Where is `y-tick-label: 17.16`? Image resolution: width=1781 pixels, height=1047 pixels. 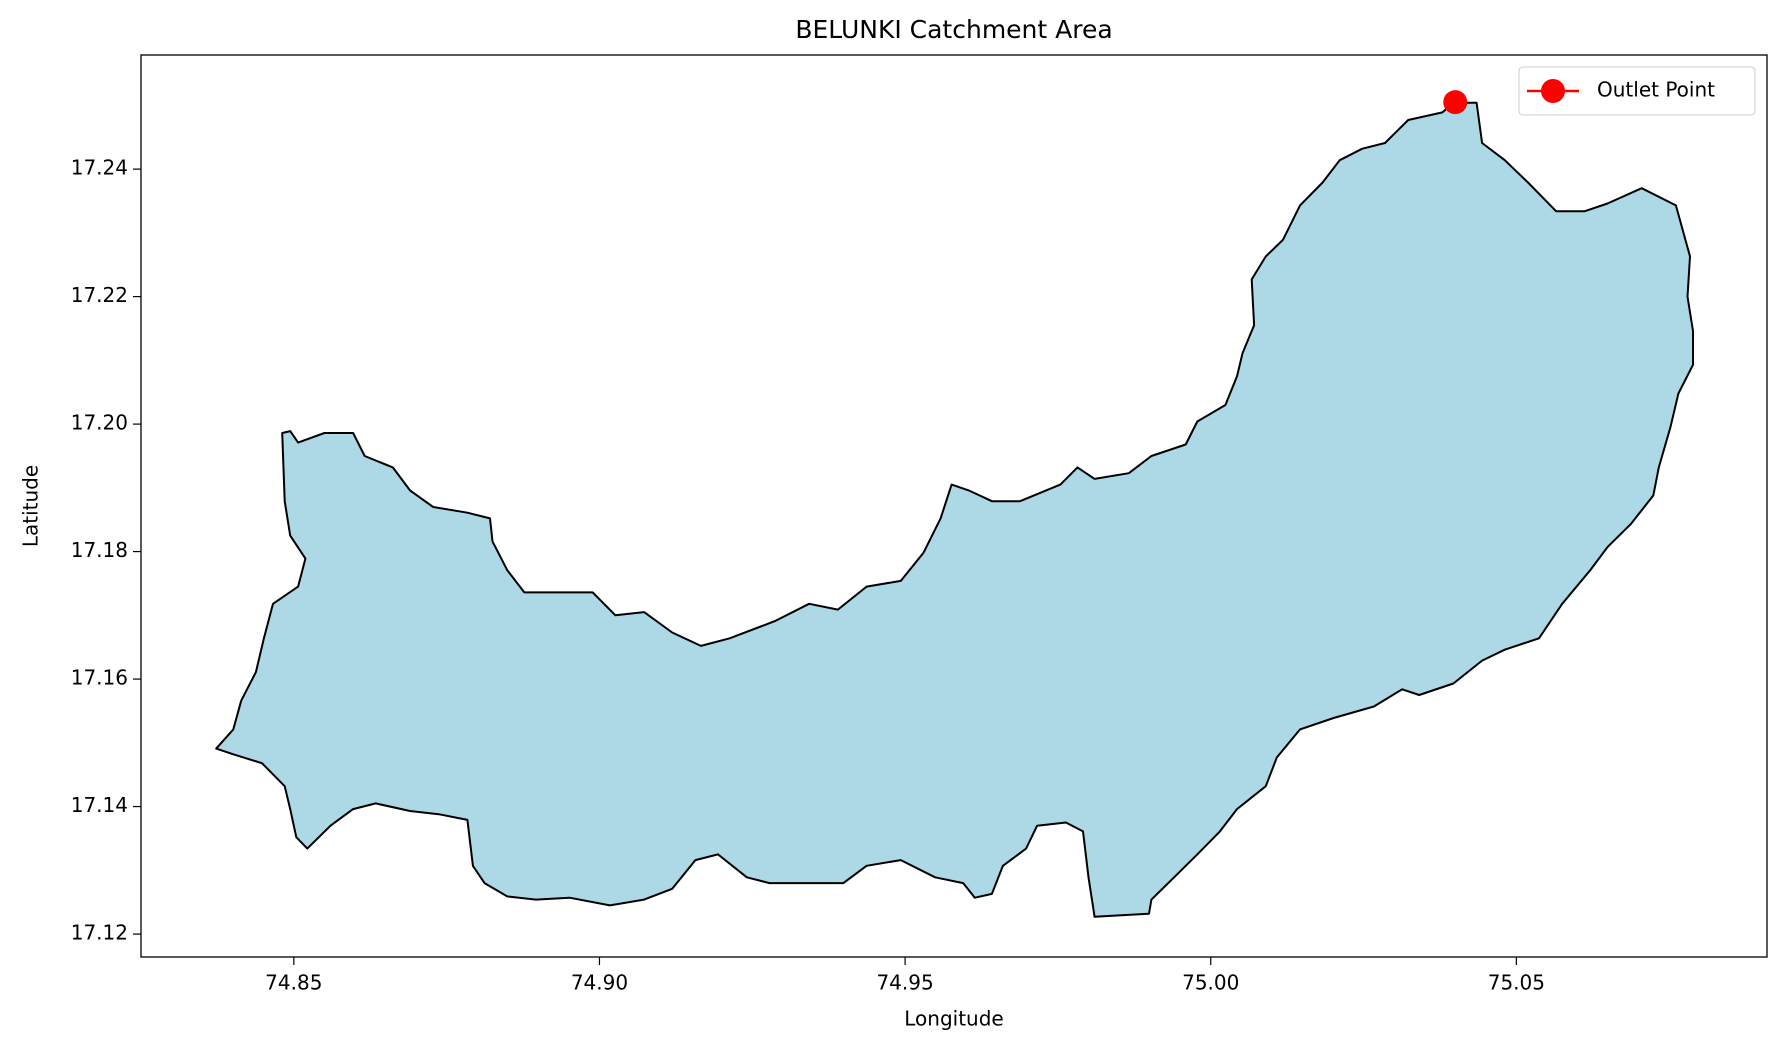
y-tick-label: 17.16 is located at coordinates (99, 678).